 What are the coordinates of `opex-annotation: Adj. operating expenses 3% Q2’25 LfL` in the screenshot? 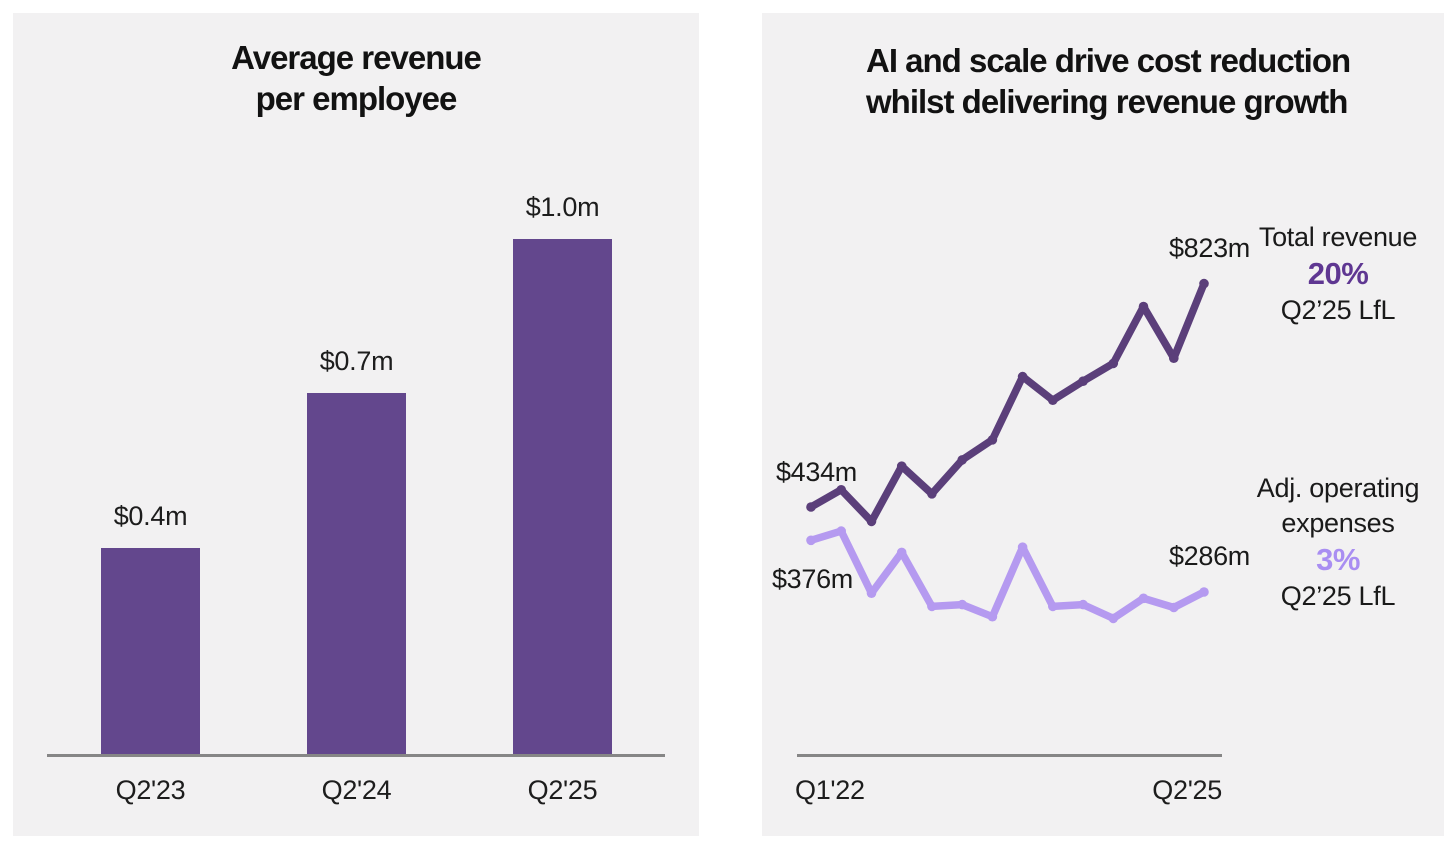 It's located at (1338, 543).